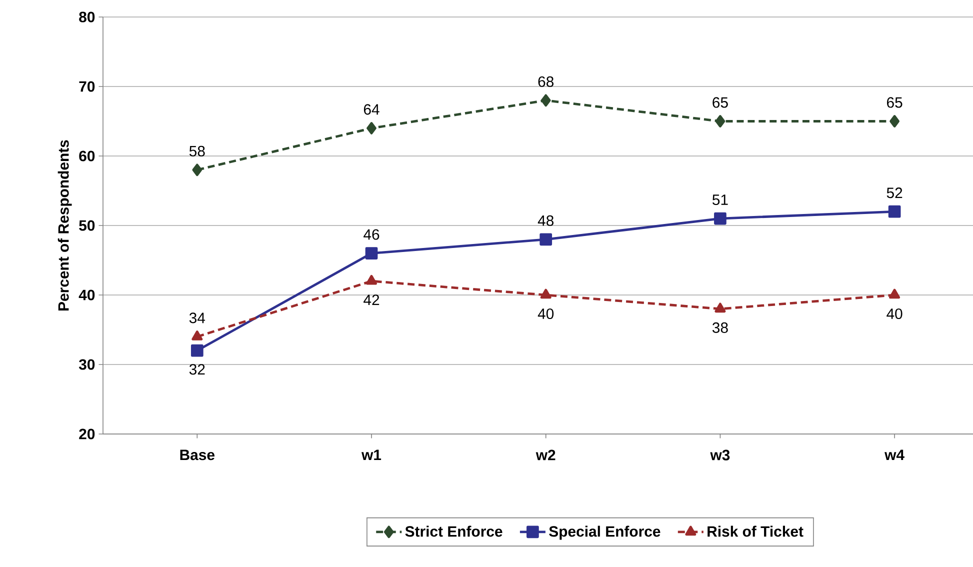  I want to click on y-tick-label: 50, so click(87, 225).